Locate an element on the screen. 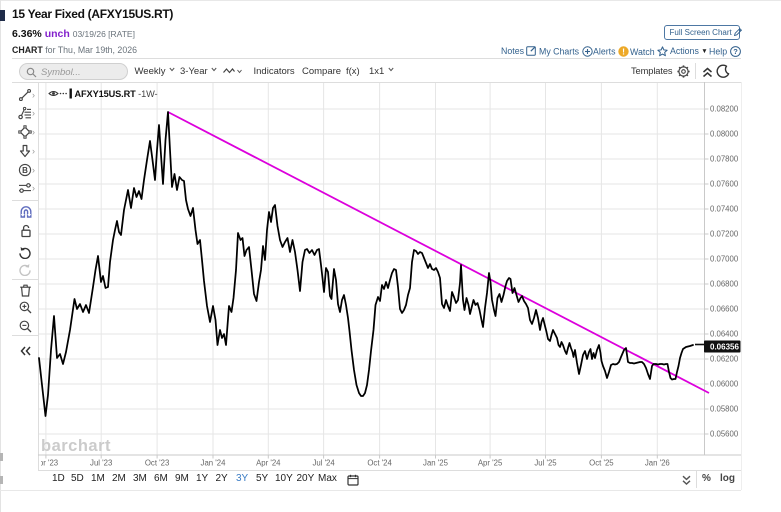 This screenshot has height=512, width=781. svg-text: 0.07800 is located at coordinates (724, 159).